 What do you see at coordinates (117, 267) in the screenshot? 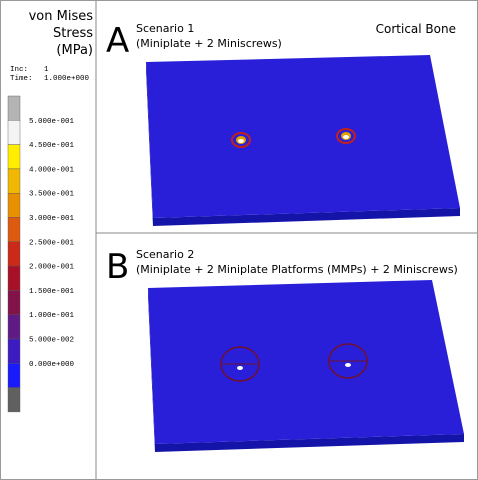
I see `panel-letter: B` at bounding box center [117, 267].